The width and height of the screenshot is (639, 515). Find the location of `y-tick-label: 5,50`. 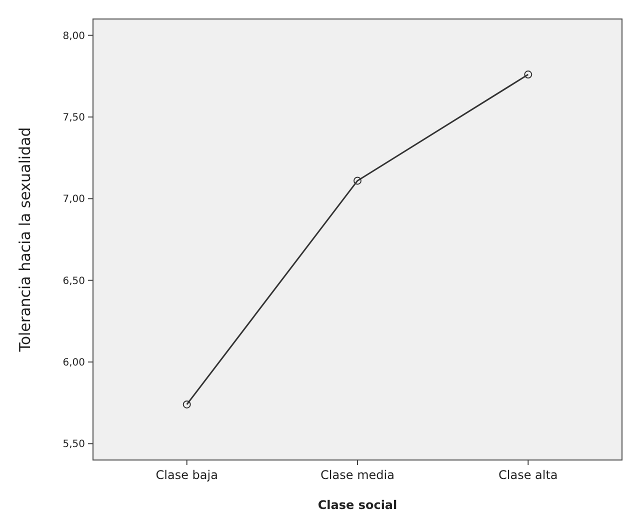

y-tick-label: 5,50 is located at coordinates (73, 444).